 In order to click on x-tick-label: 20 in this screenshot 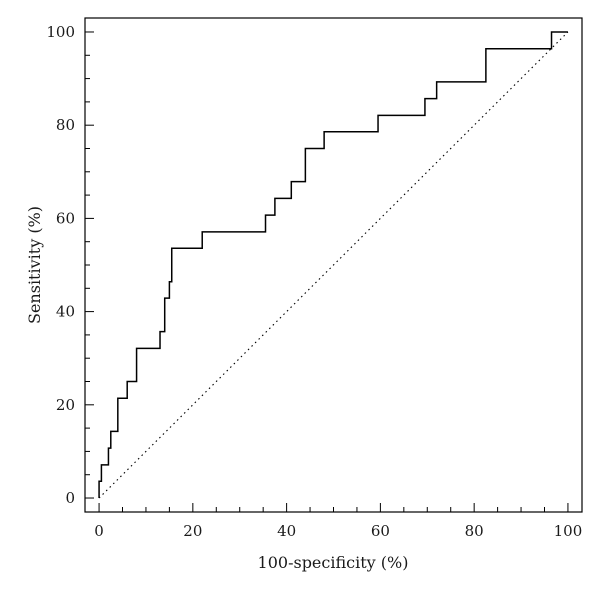, I will do `click(192, 531)`.